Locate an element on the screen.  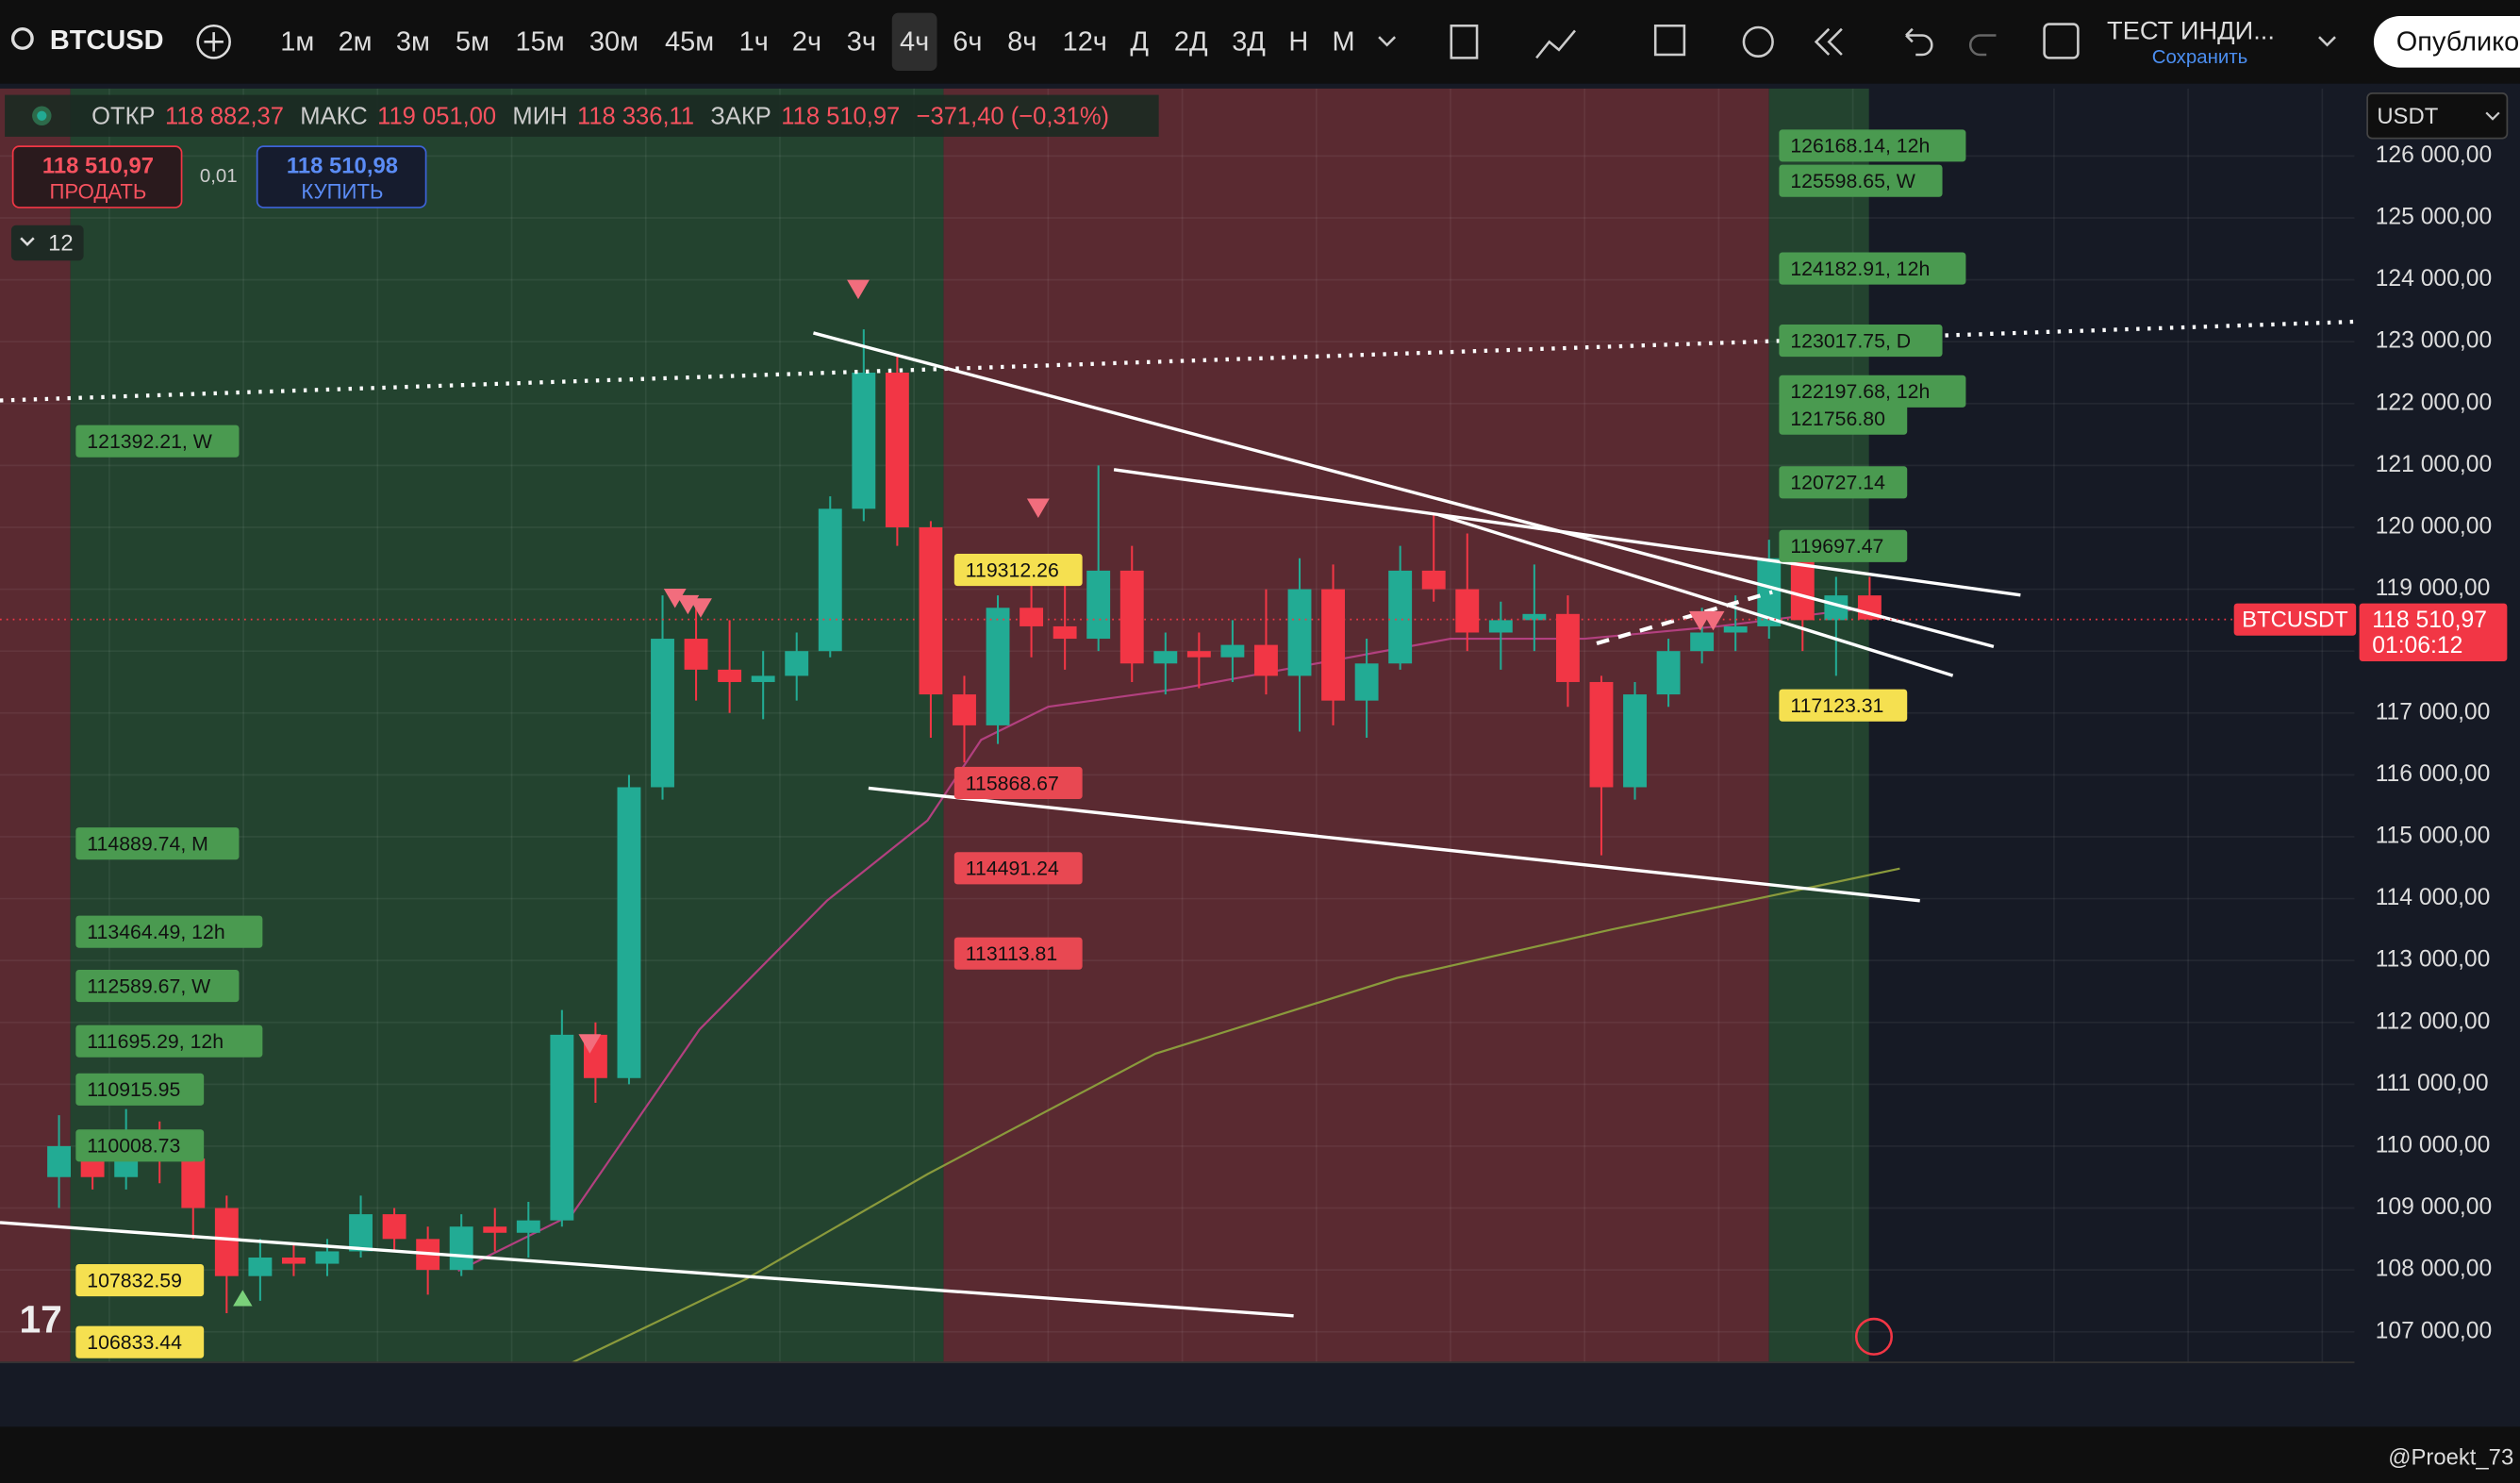
collapse-button is located at coordinates (47, 243).